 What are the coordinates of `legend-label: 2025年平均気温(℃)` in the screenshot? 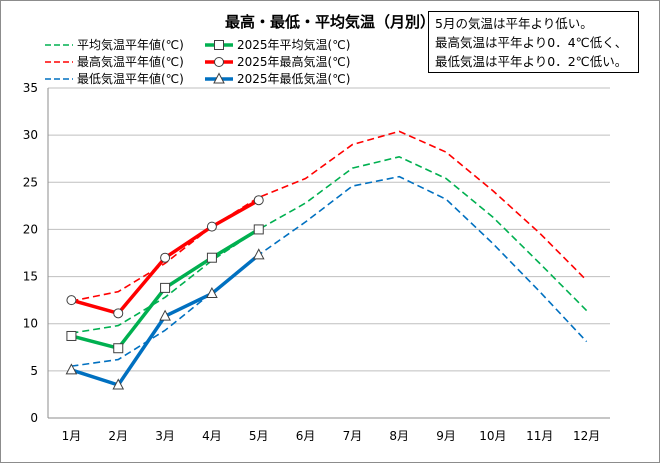 It's located at (293, 44).